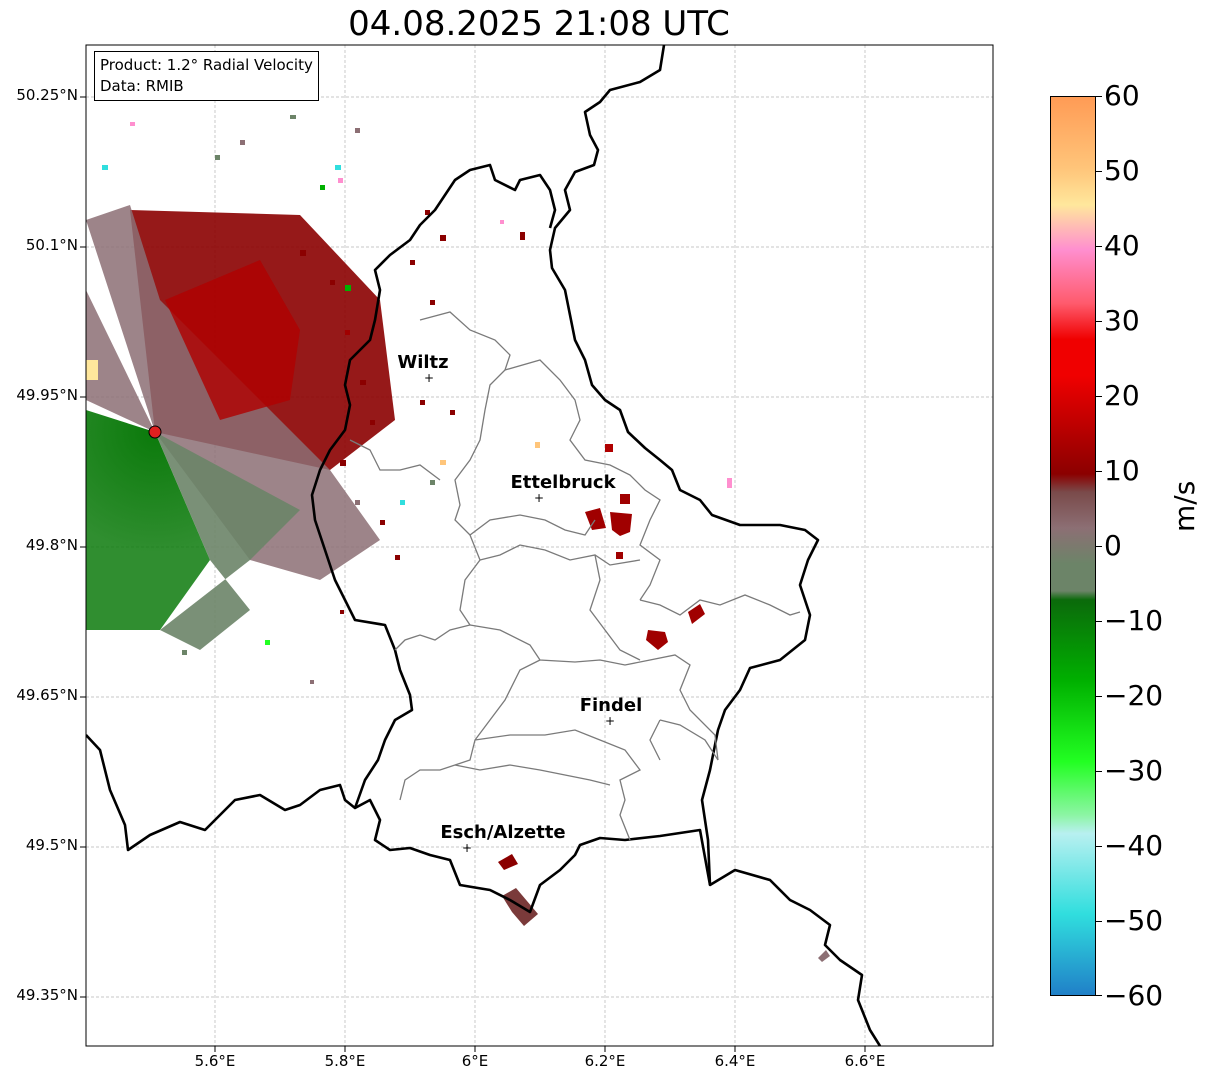 The height and width of the screenshot is (1081, 1207). Describe the element at coordinates (51, 845) in the screenshot. I see `lat-label: 49.5°N` at that location.